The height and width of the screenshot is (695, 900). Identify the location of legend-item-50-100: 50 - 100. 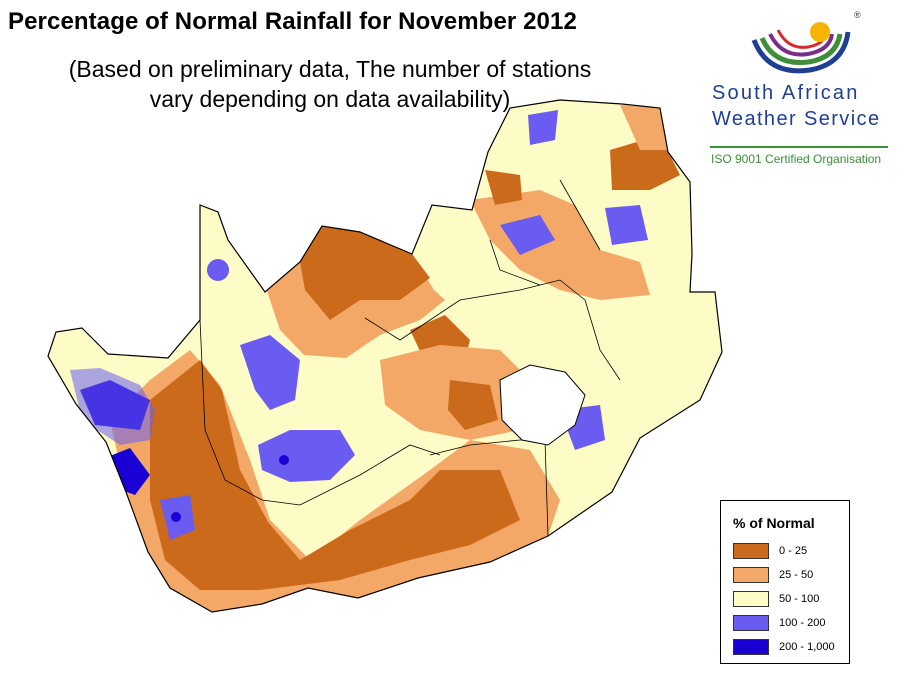
(776, 599).